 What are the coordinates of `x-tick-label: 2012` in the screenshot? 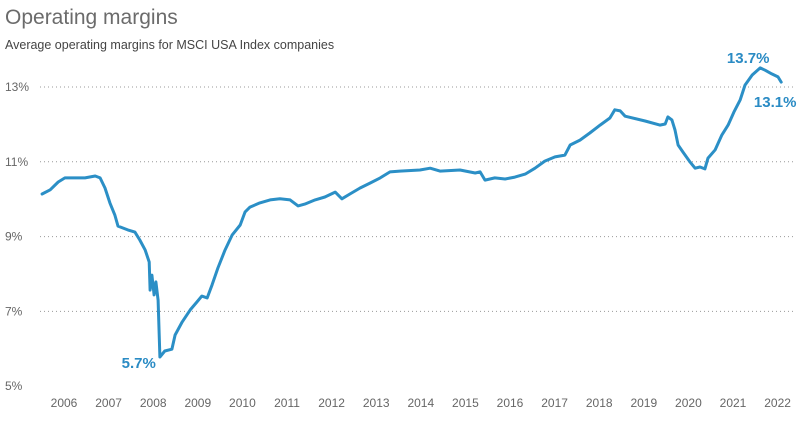 It's located at (331, 403).